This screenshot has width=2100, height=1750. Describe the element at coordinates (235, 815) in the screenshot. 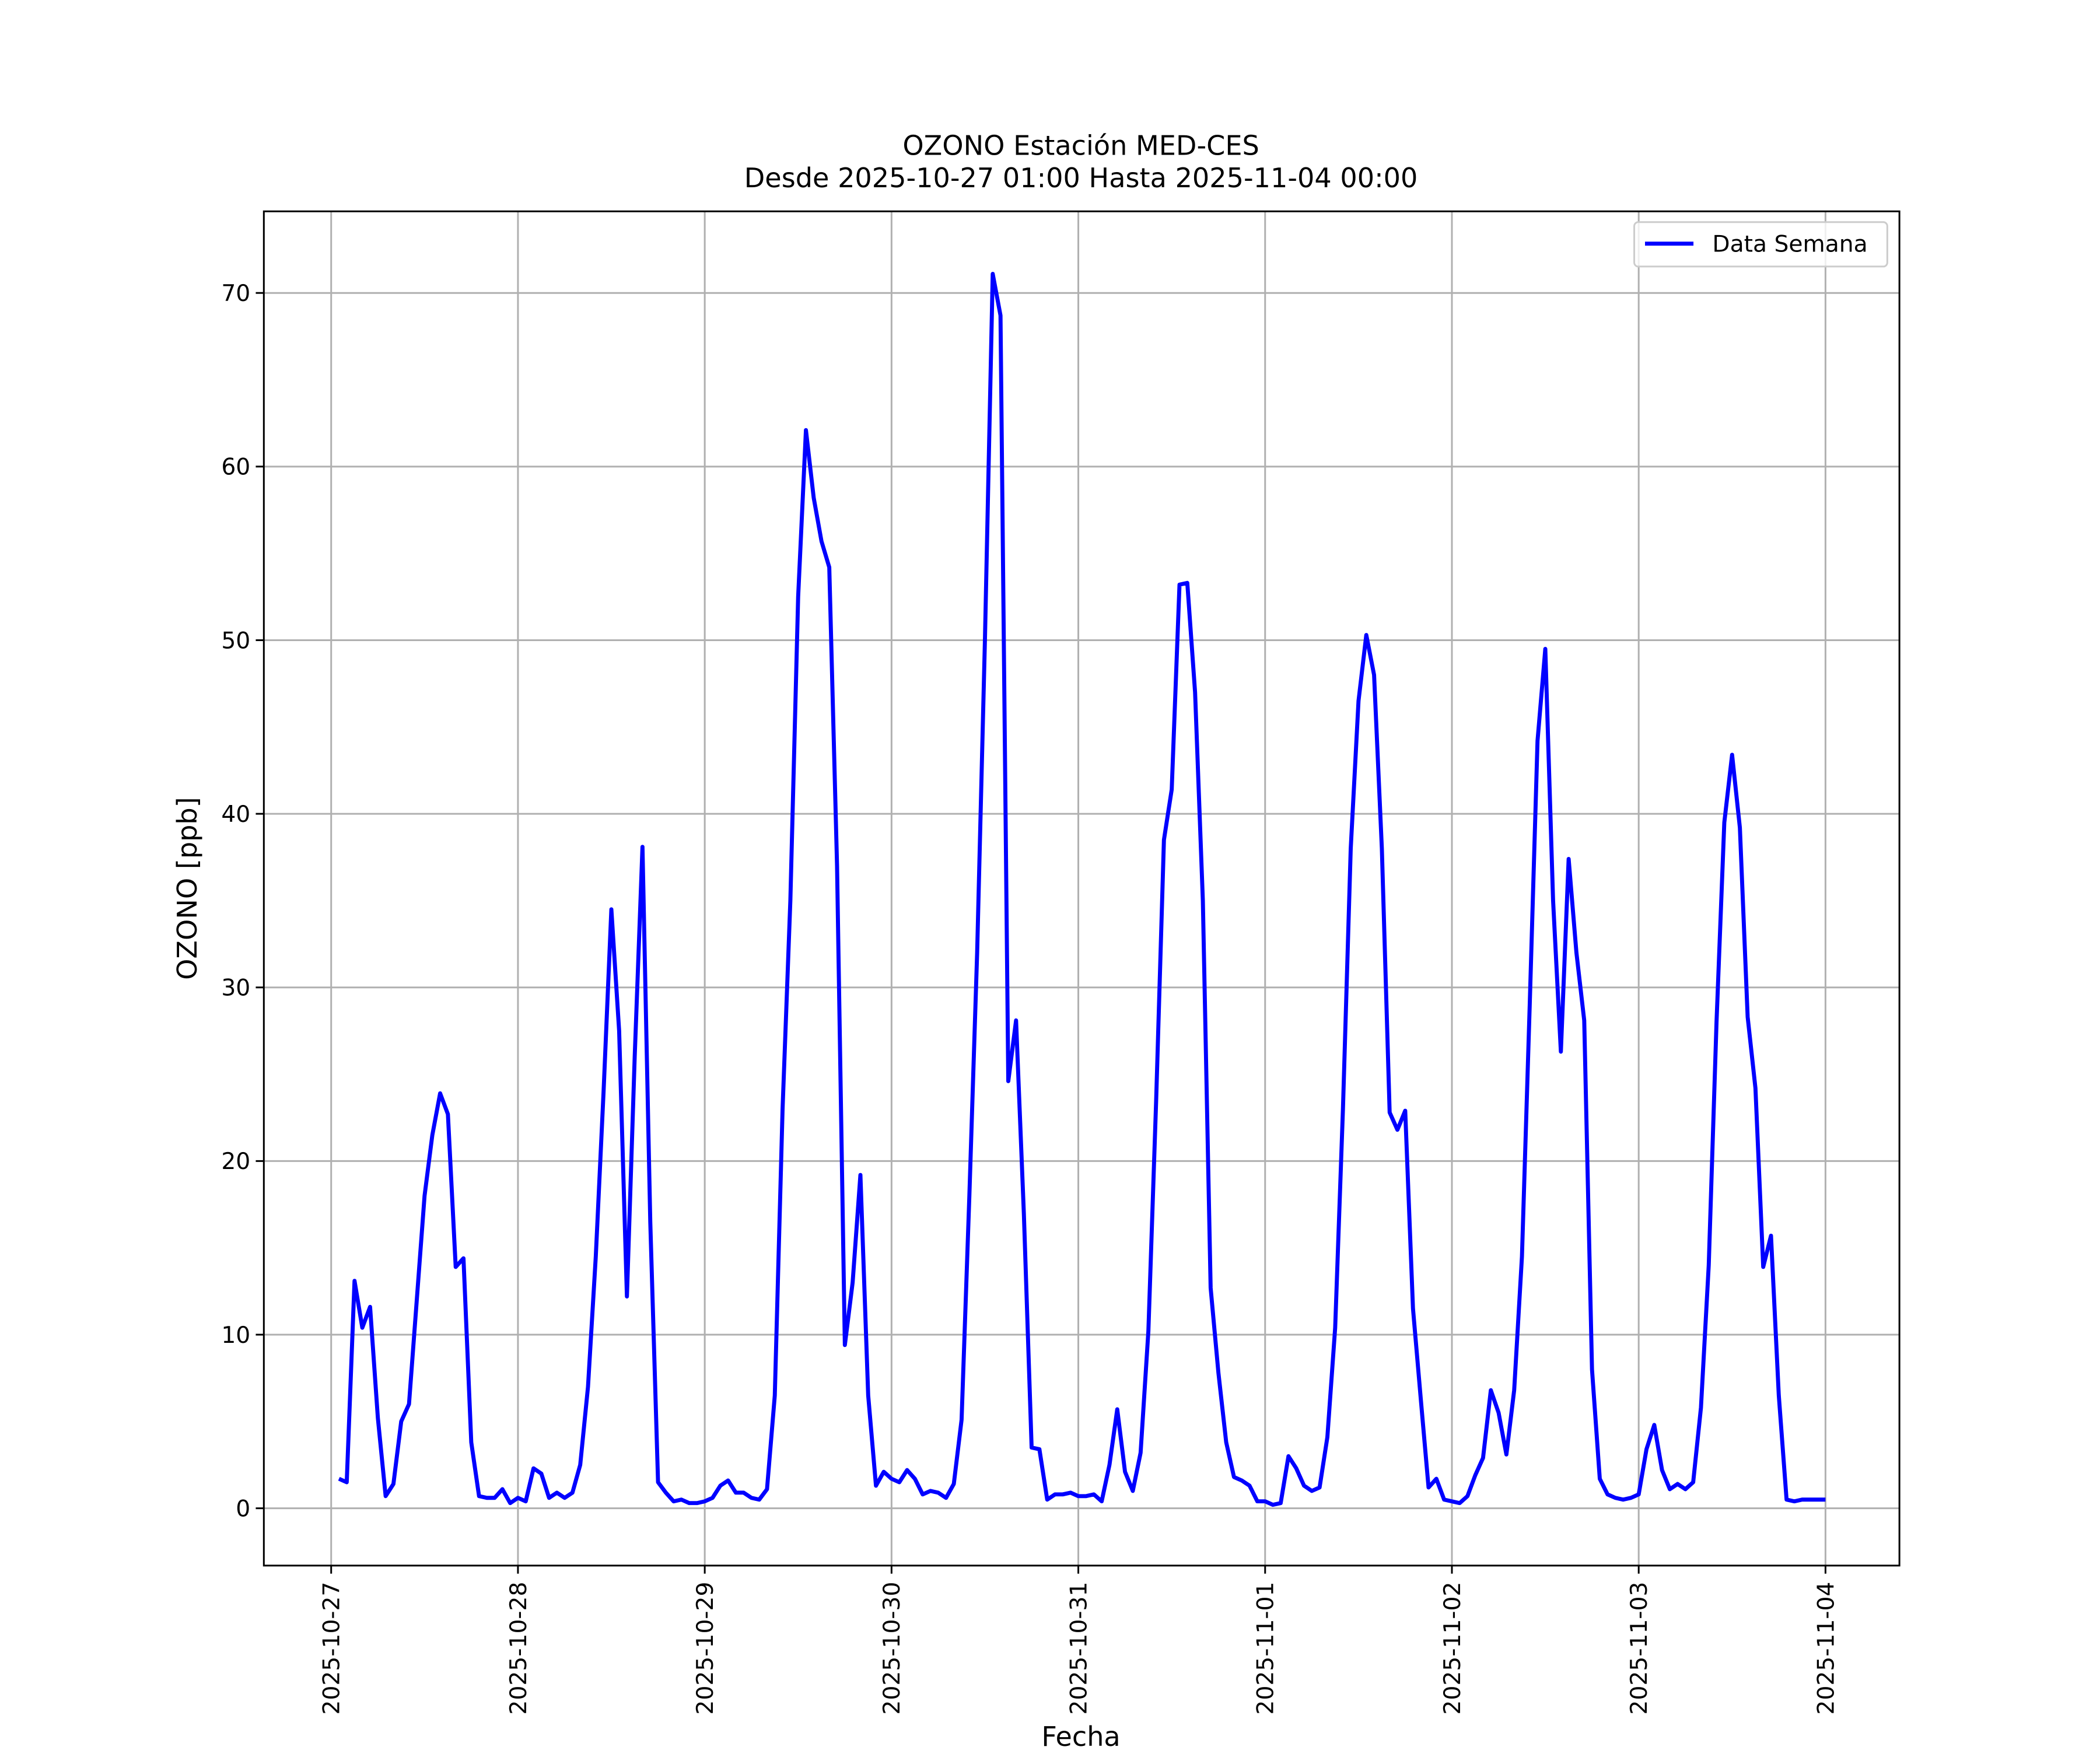

I see `y-tick-label: 40` at that location.